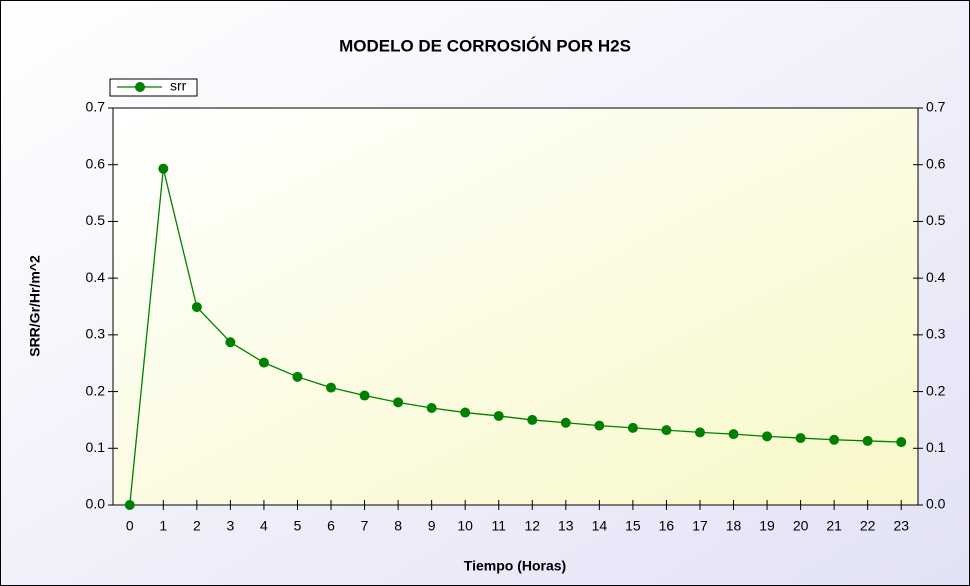  Describe the element at coordinates (936, 107) in the screenshot. I see `y2-tick-label: 0.7` at that location.